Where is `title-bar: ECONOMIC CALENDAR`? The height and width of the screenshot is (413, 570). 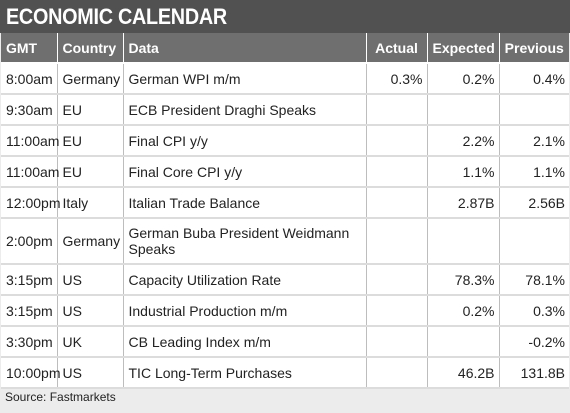 title-bar: ECONOMIC CALENDAR is located at coordinates (285, 16).